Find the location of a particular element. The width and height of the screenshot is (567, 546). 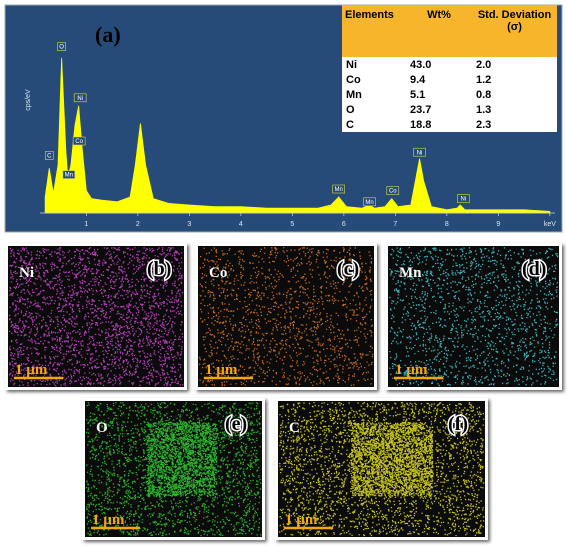

table-cell: 5.1 is located at coordinates (439, 94).